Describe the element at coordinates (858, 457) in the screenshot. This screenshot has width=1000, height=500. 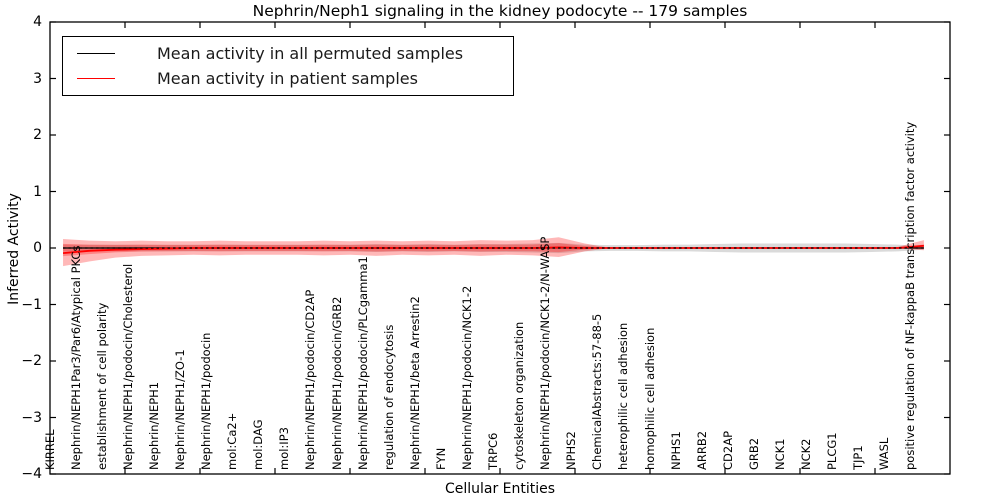
I see `x-category-label: TJP1` at that location.